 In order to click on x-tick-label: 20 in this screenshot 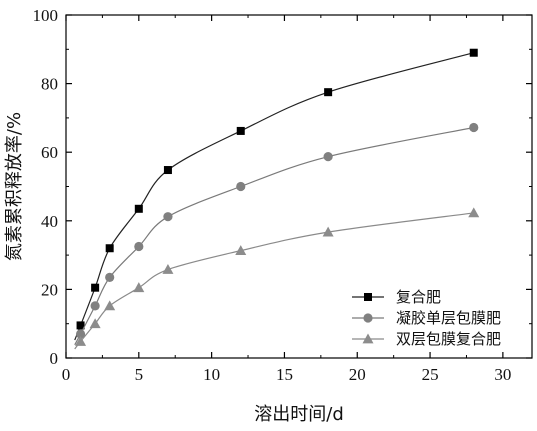, I will do `click(357, 374)`.